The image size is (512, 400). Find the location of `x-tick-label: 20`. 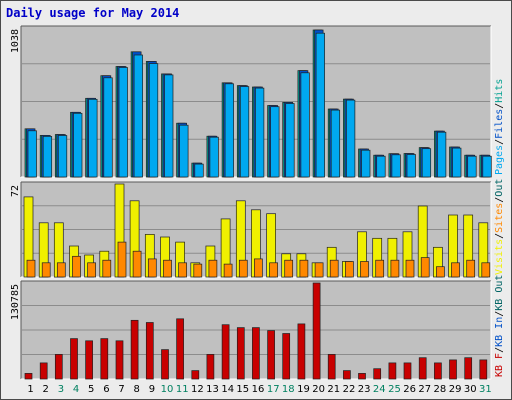

x-tick-label: 20 is located at coordinates (318, 389).